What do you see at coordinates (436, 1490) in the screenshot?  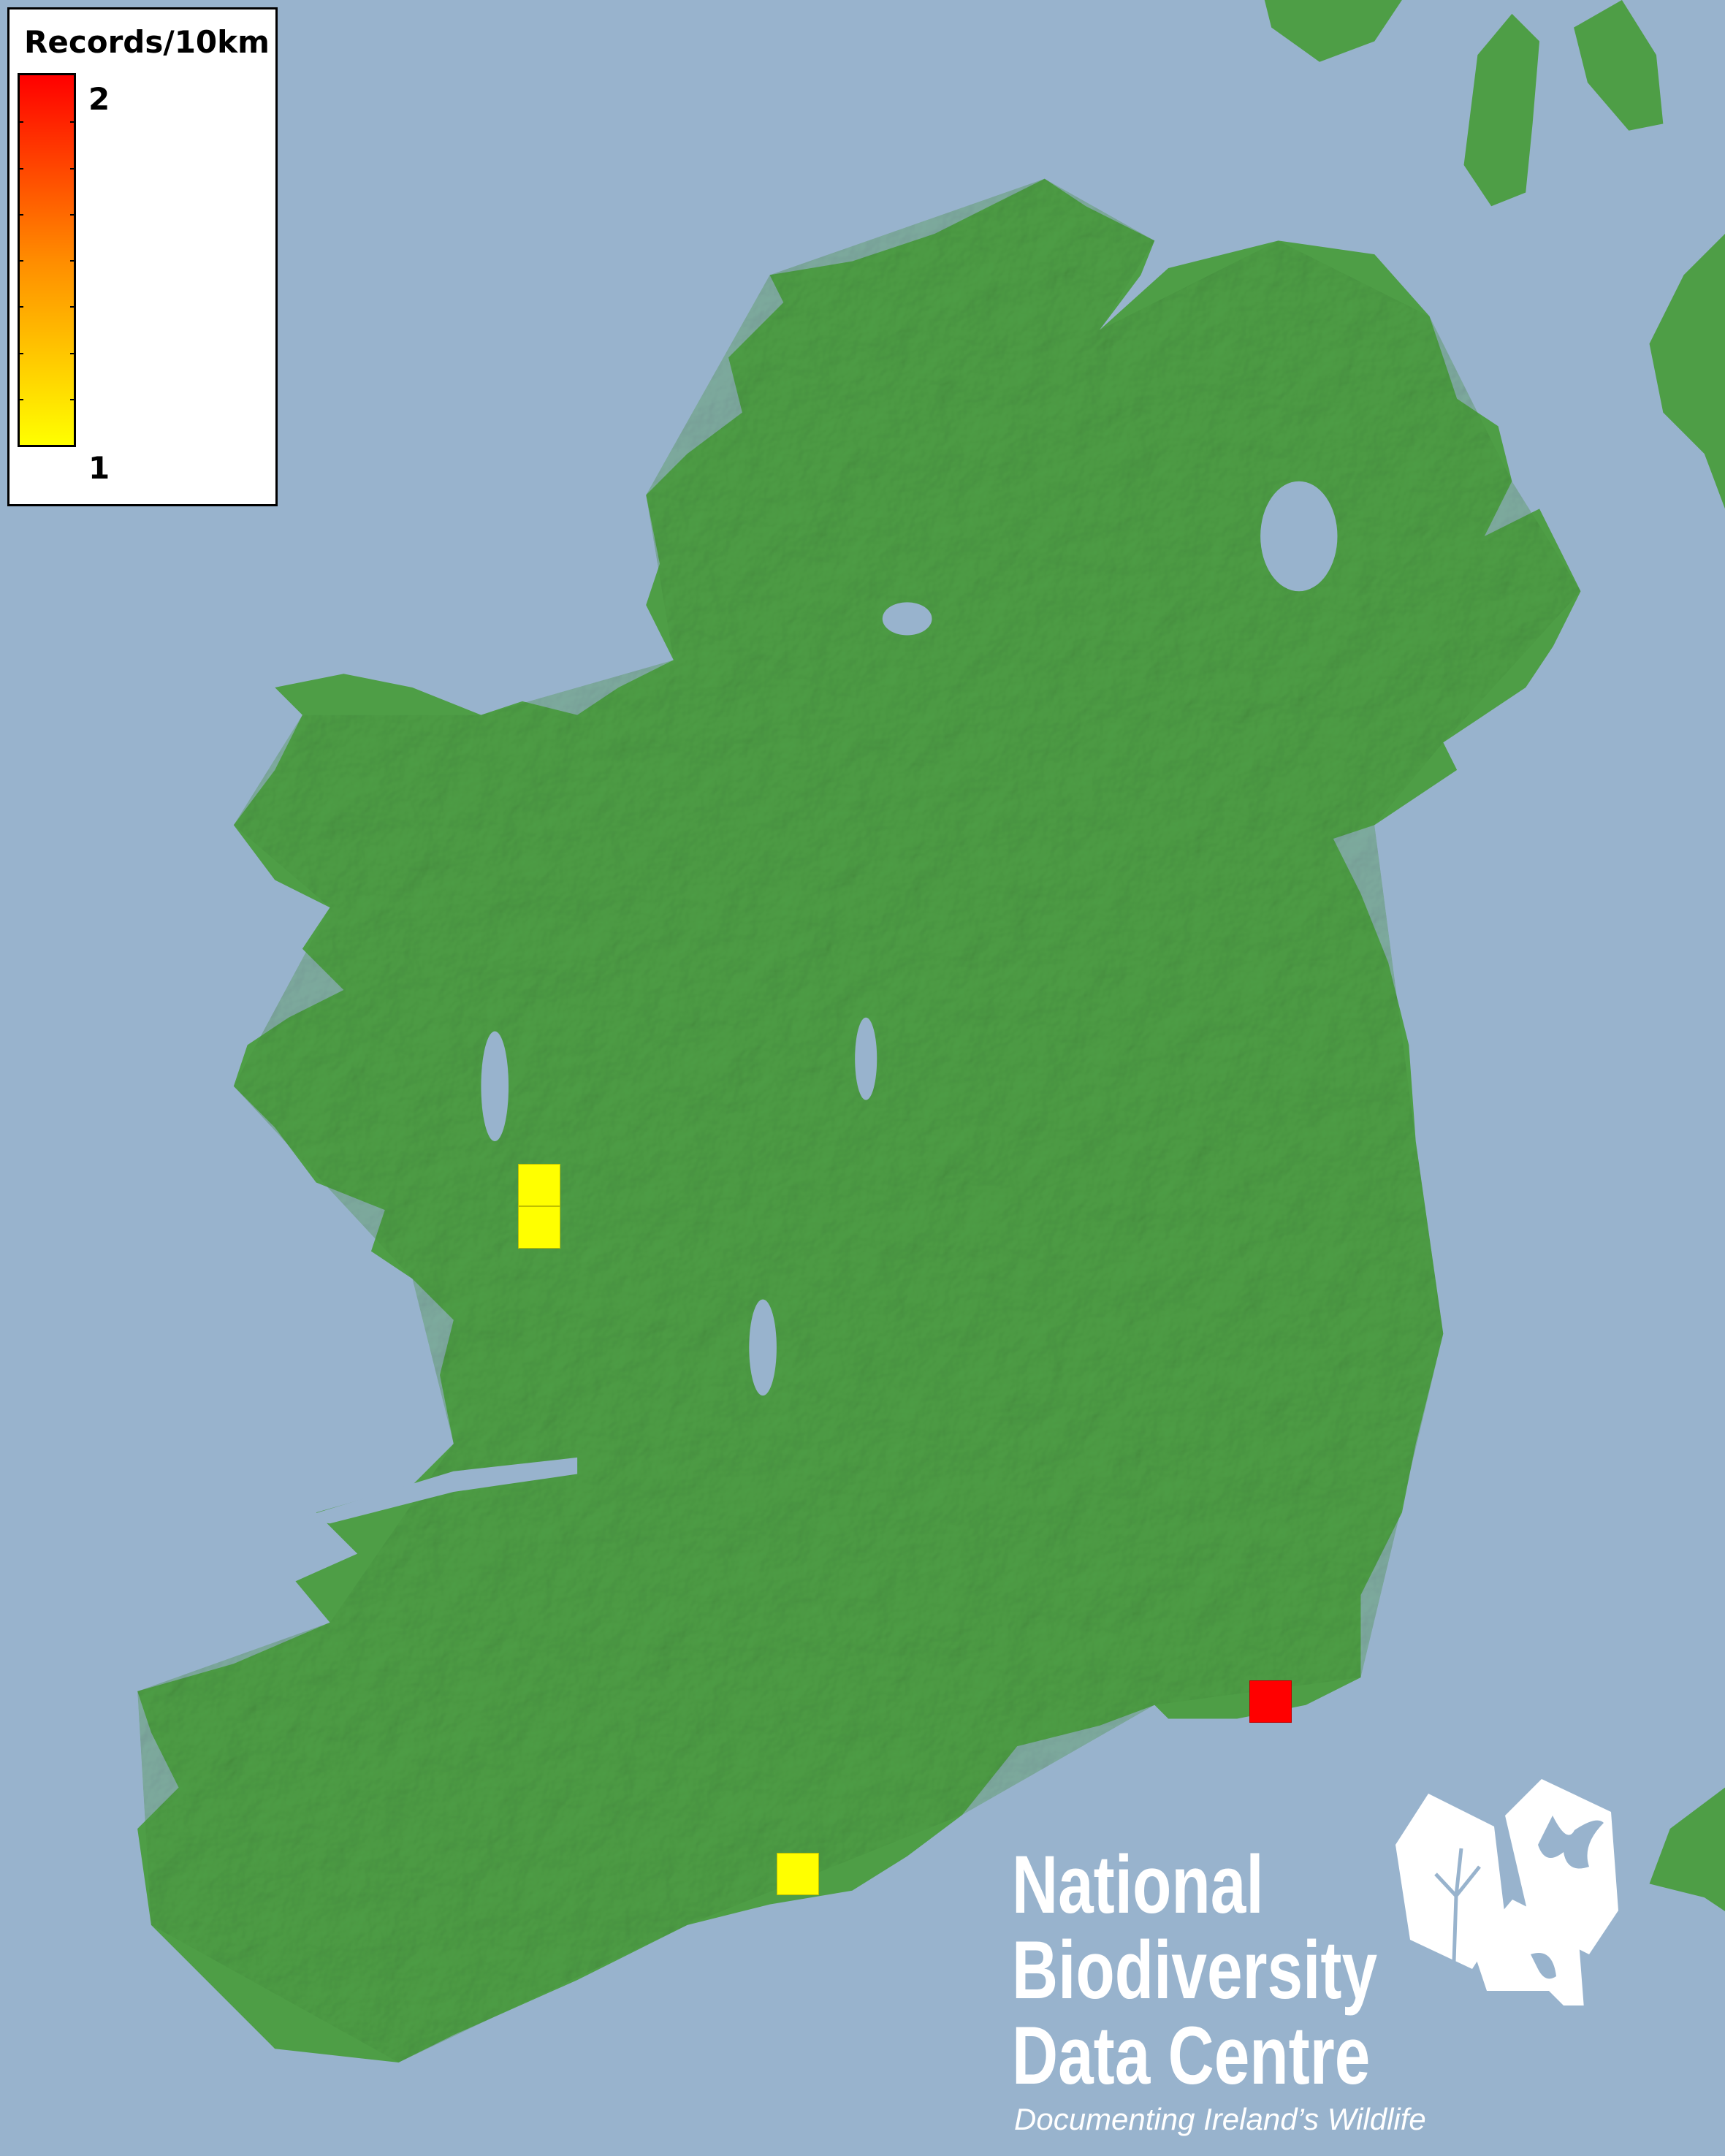 I see `shannon-estuary` at bounding box center [436, 1490].